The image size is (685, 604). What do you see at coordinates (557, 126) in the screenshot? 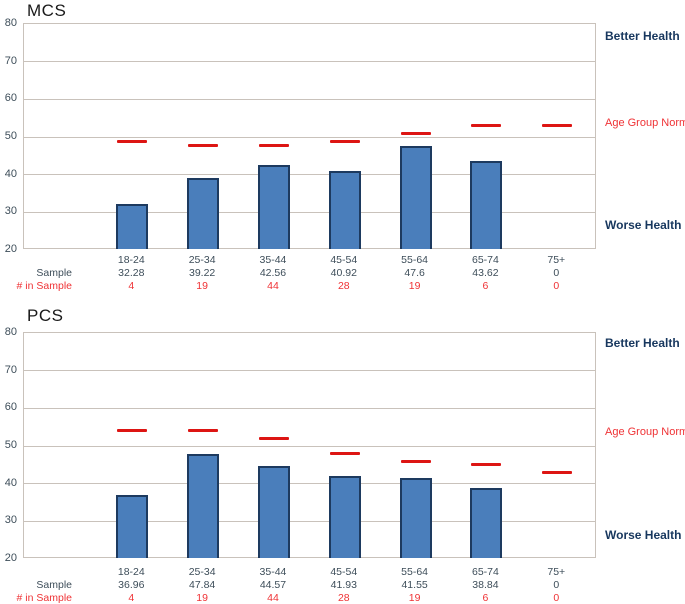
I see `norm-dash-75+` at bounding box center [557, 126].